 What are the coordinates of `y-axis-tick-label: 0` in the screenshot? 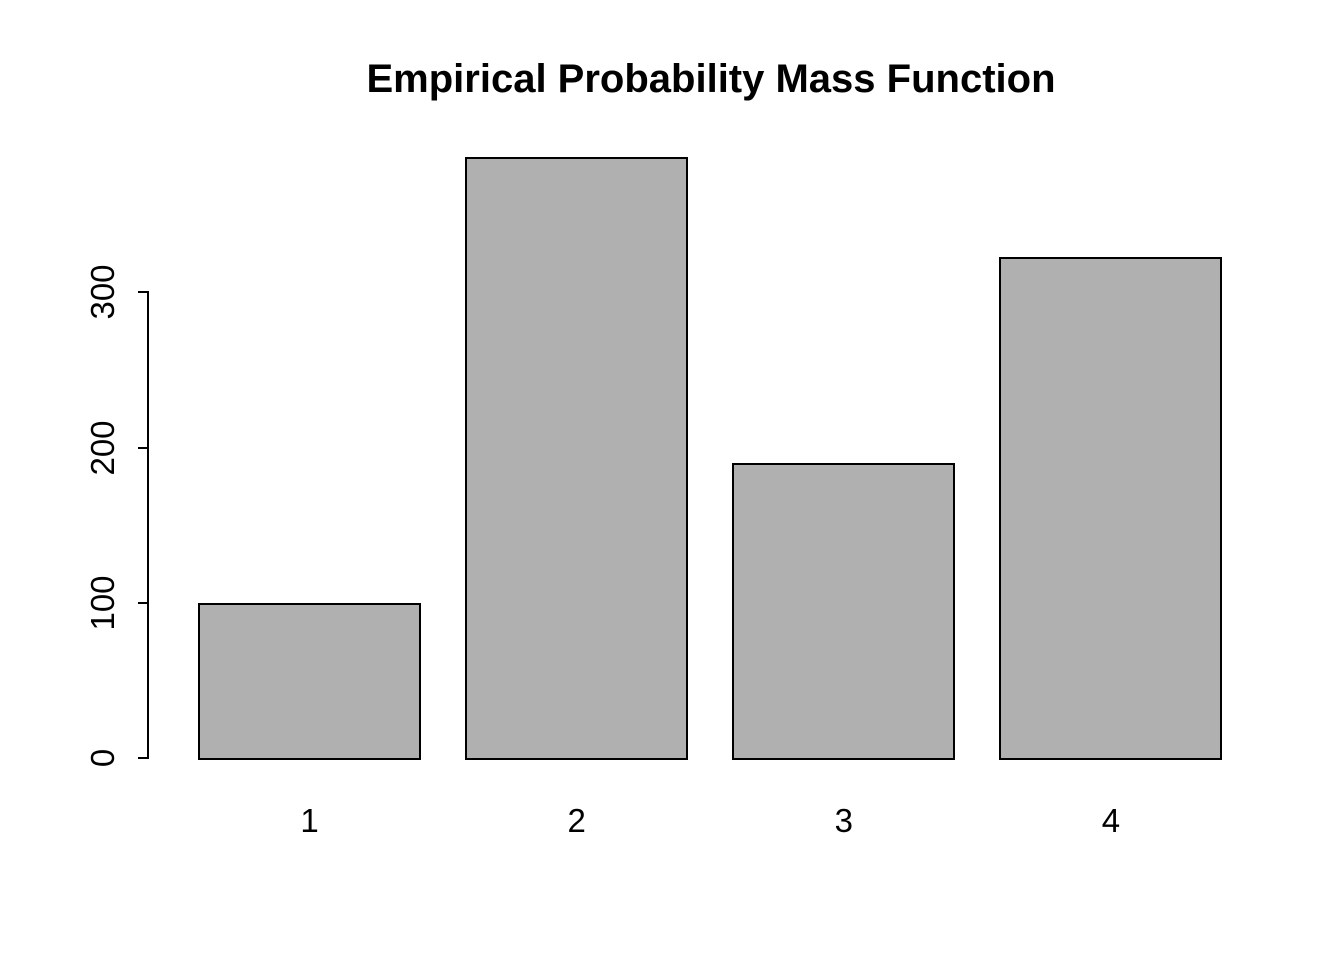 It's located at (102, 758).